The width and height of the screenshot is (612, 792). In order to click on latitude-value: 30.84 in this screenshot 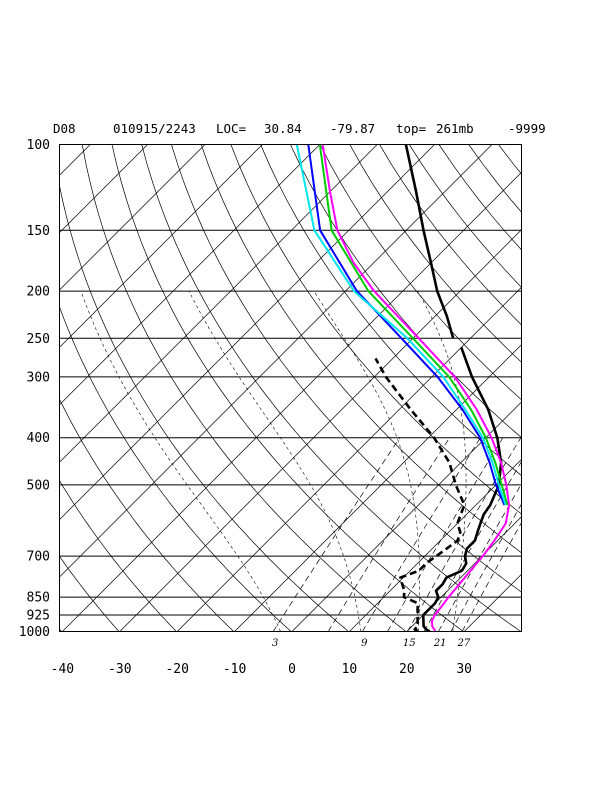, I will do `click(283, 128)`.